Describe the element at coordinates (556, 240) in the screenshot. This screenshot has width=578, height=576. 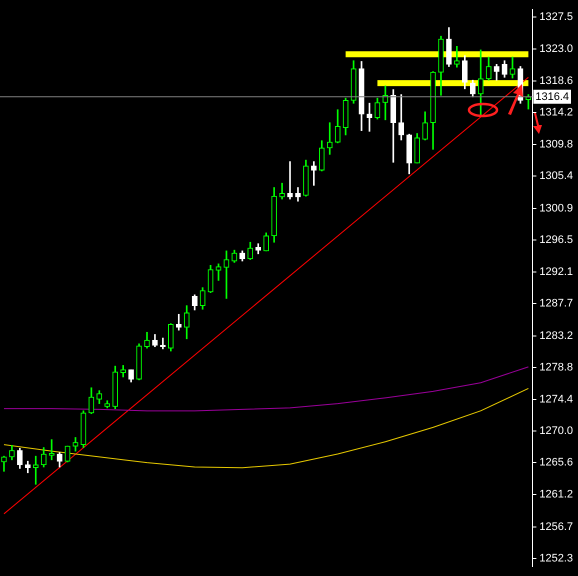
I see `y-tick-label: 1296.5` at that location.